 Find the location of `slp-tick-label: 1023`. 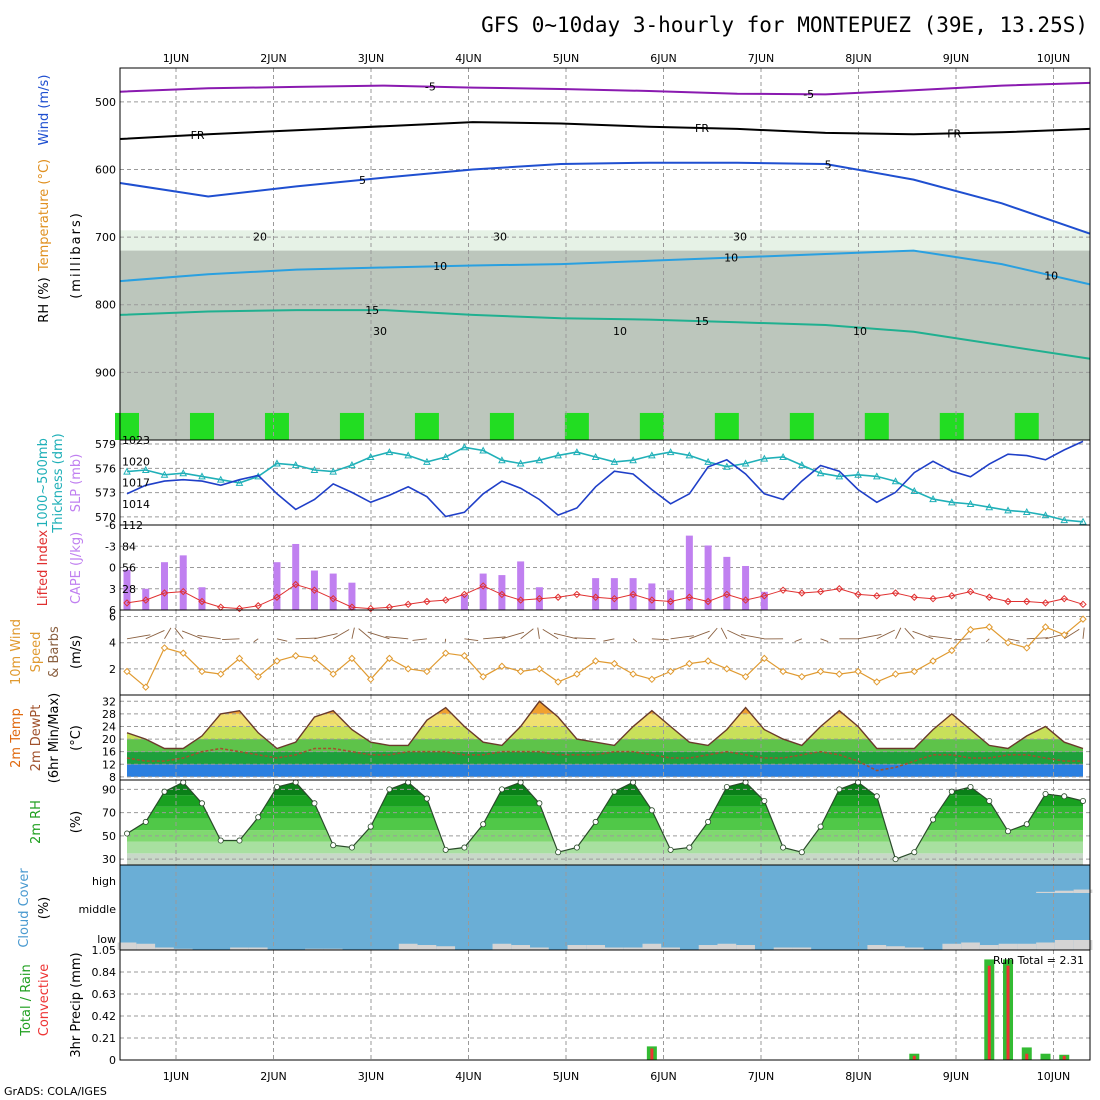

slp-tick-label: 1023 is located at coordinates (136, 440).